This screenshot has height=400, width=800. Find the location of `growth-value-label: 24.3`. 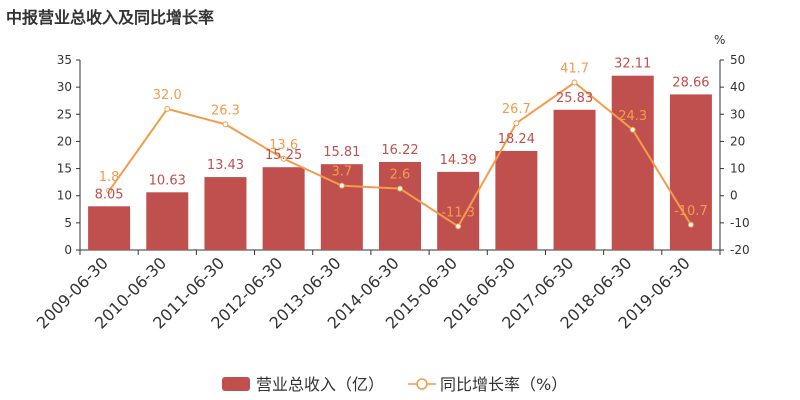

growth-value-label: 24.3 is located at coordinates (632, 116).